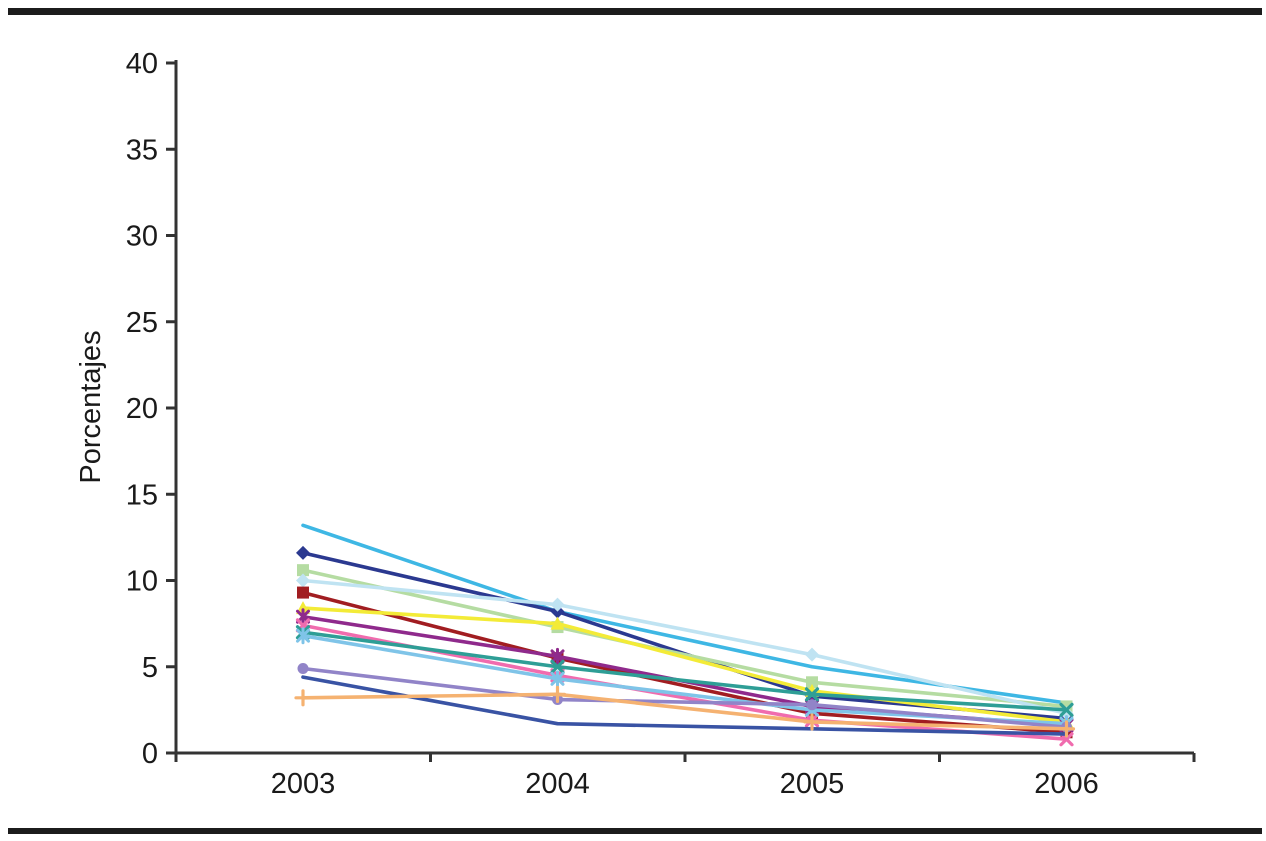  What do you see at coordinates (150, 668) in the screenshot?
I see `y-tick-label: 5` at bounding box center [150, 668].